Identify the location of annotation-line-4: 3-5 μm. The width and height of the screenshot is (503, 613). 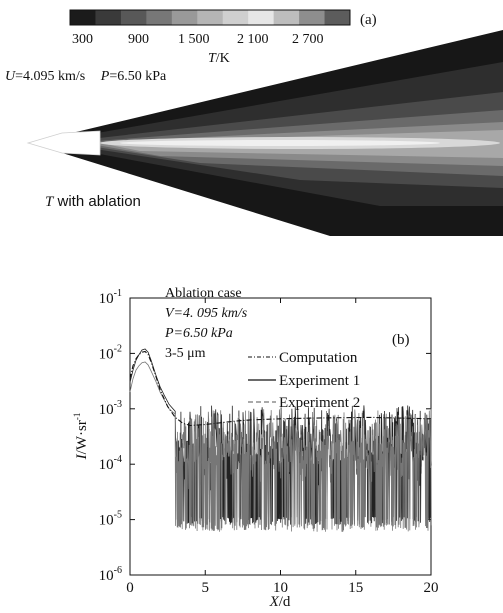
(185, 353).